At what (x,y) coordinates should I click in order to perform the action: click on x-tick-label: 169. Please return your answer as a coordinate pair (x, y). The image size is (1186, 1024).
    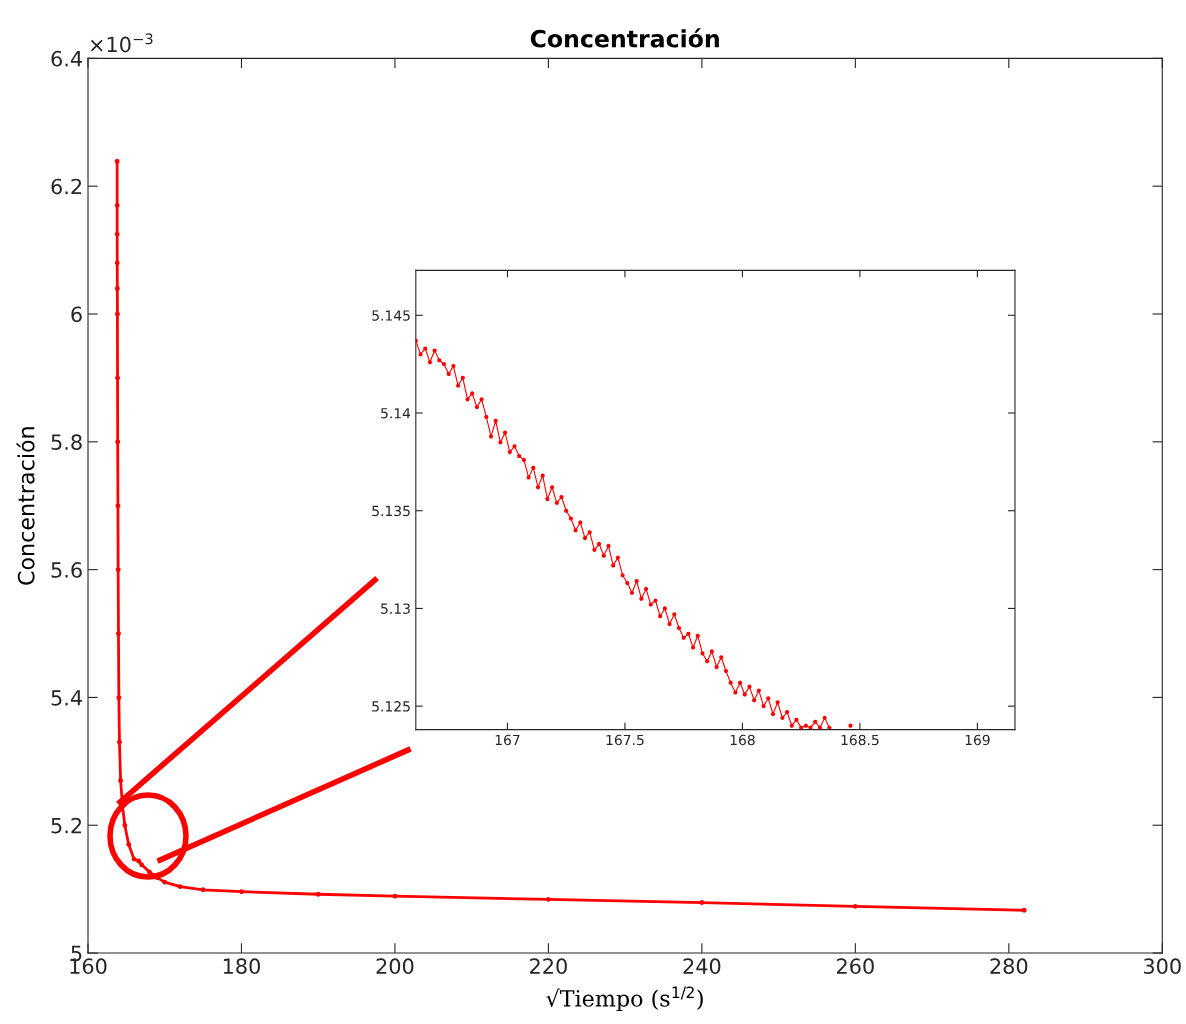
    Looking at the image, I should click on (977, 740).